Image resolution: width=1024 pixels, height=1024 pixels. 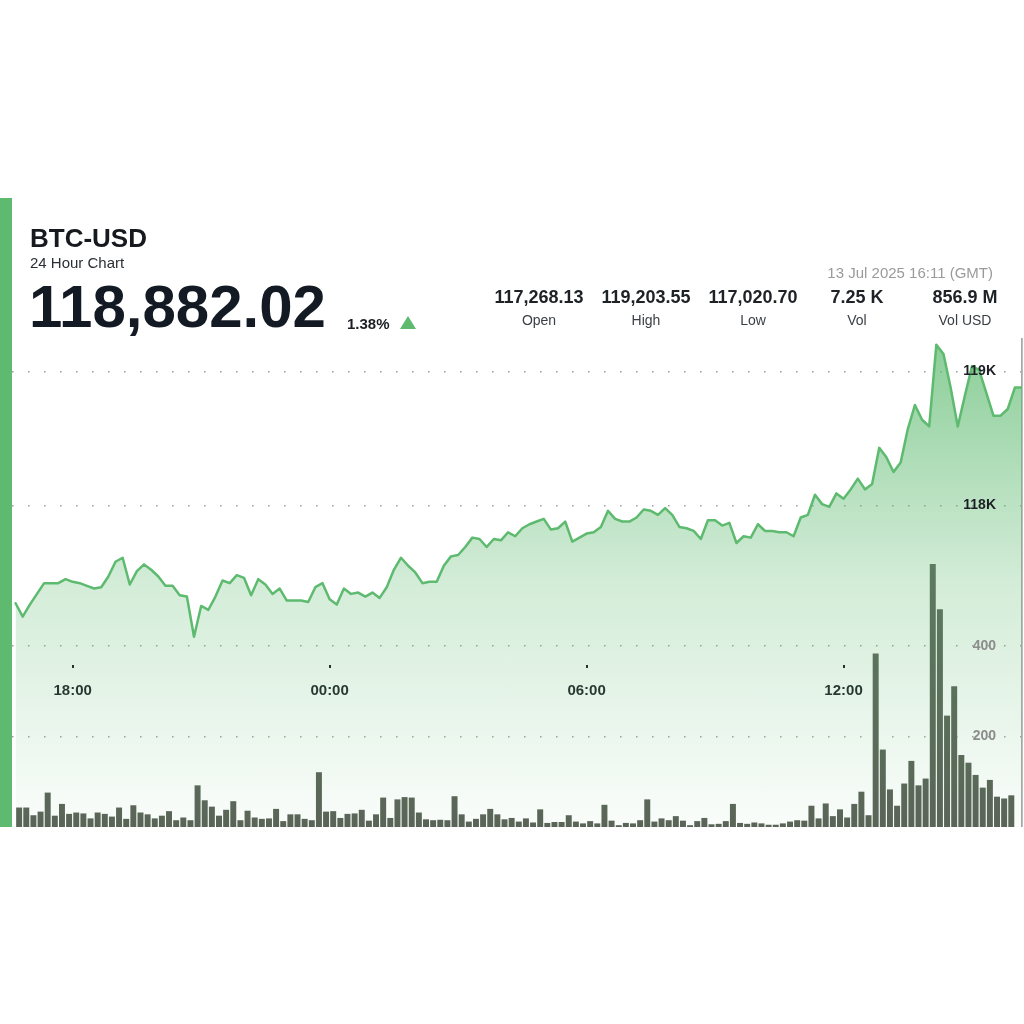 What do you see at coordinates (72, 690) in the screenshot?
I see `x-tick-label: 18:00` at bounding box center [72, 690].